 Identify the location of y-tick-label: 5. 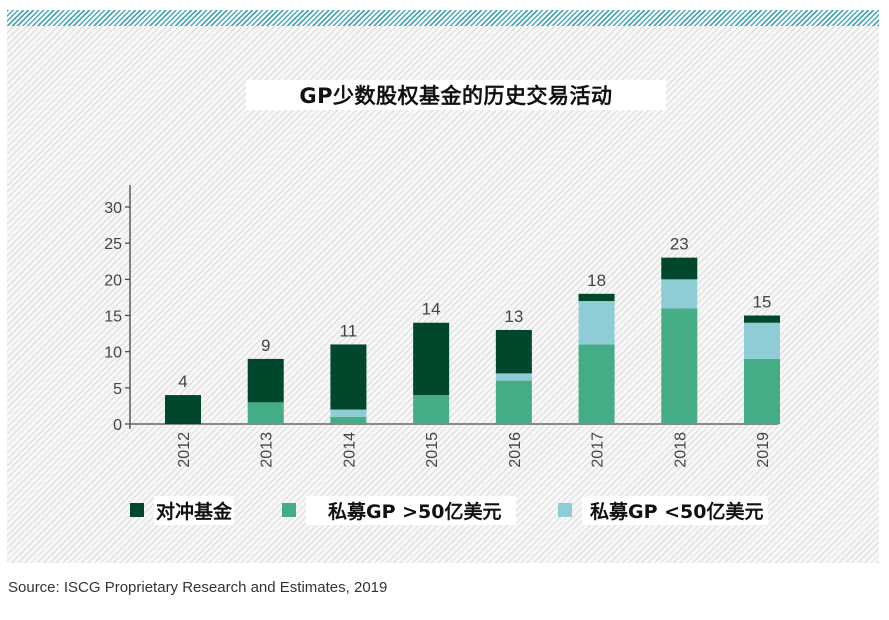
(117, 389).